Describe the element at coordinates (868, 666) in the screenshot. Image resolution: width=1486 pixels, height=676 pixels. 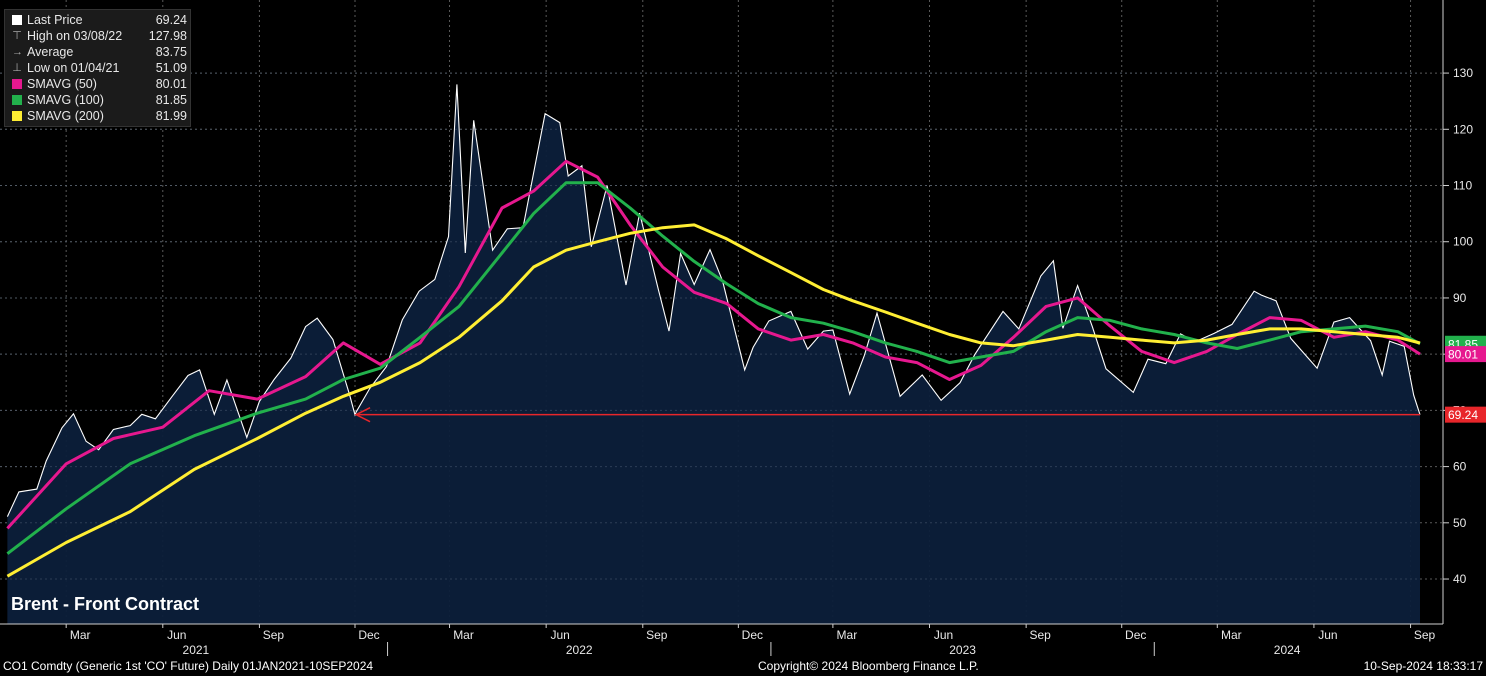
I see `footer-copyright: Copyright© 2024 Bloomberg Finance L.P.` at that location.